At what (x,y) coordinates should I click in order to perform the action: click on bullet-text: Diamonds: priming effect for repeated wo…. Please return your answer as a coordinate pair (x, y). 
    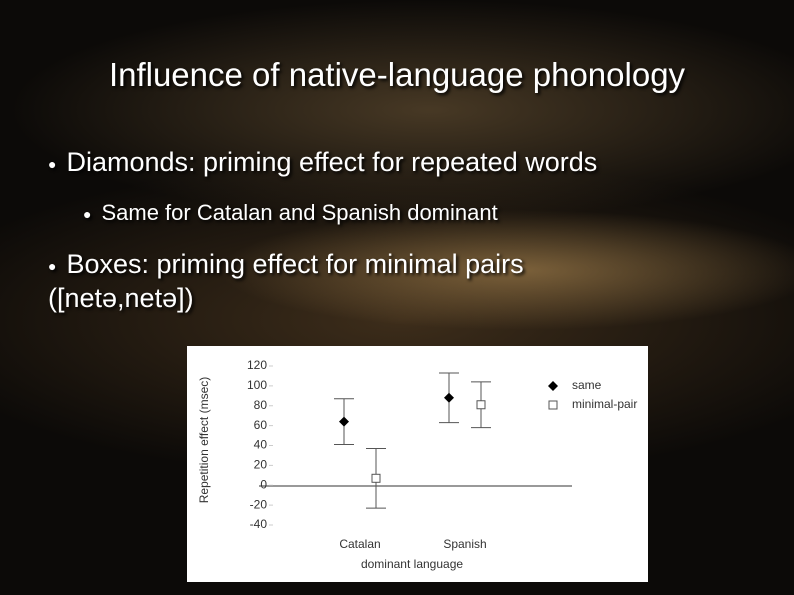
    Looking at the image, I should click on (332, 162).